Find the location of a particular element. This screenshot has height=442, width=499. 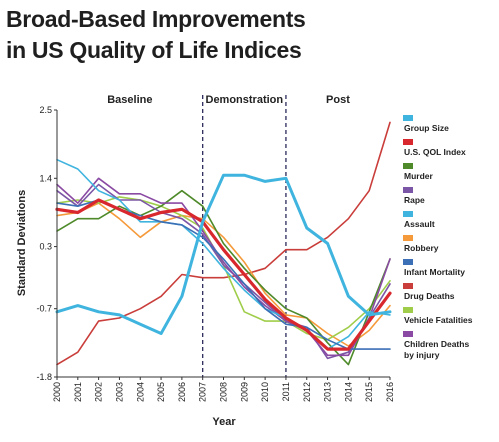

x-tick-label: 2006 is located at coordinates (182, 392).